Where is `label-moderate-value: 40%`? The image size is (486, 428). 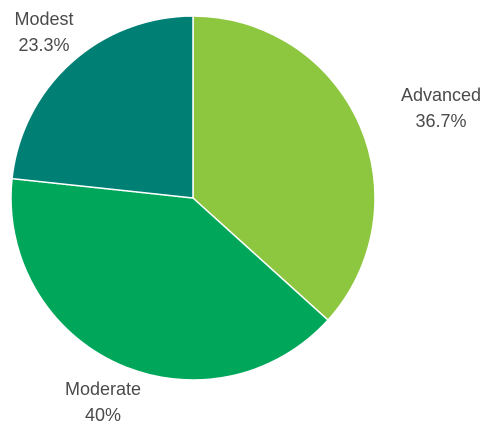 label-moderate-value: 40% is located at coordinates (103, 415).